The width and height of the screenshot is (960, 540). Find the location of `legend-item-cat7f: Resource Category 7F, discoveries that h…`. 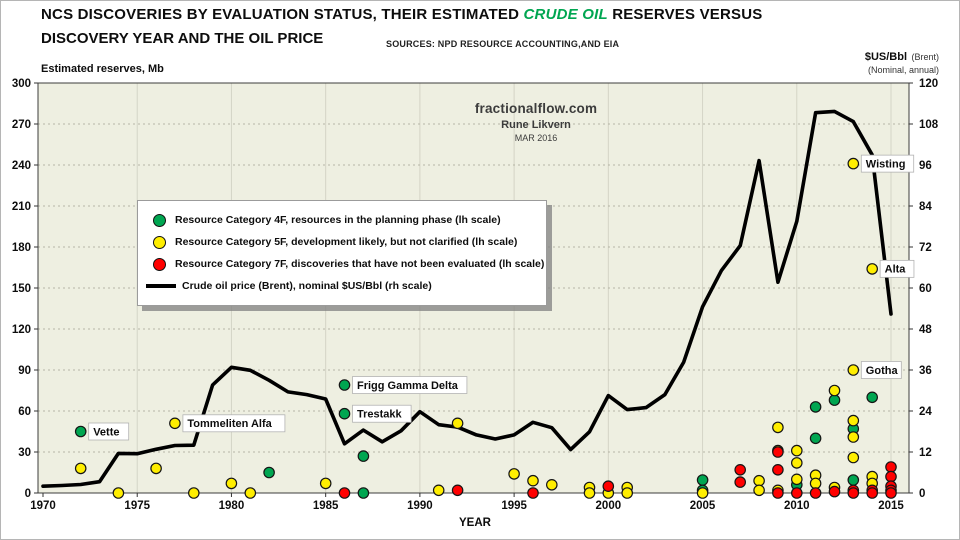

legend-item-cat7f: Resource Category 7F, discoveries that h… is located at coordinates (345, 264).